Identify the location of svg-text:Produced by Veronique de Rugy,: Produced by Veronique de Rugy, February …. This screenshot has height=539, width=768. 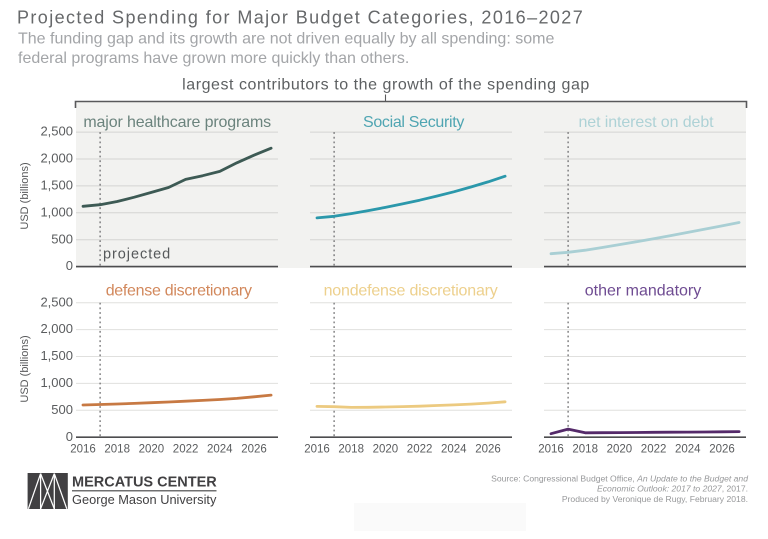
(655, 499).